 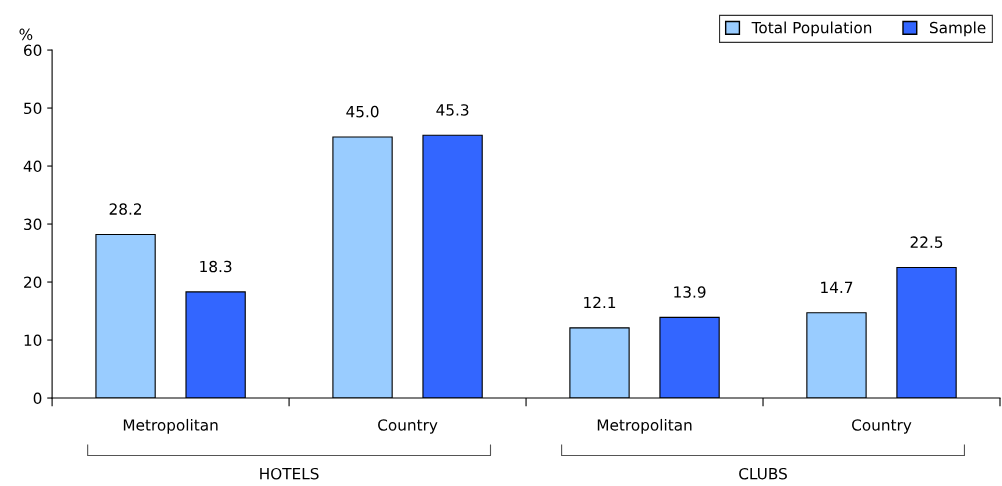 I want to click on text: 28.2, so click(x=125, y=209).